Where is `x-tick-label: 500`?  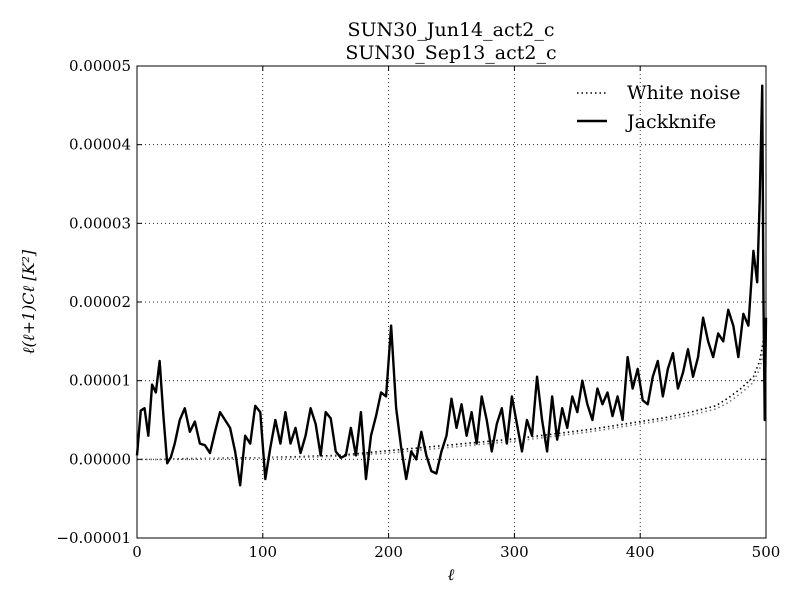
x-tick-label: 500 is located at coordinates (766, 552).